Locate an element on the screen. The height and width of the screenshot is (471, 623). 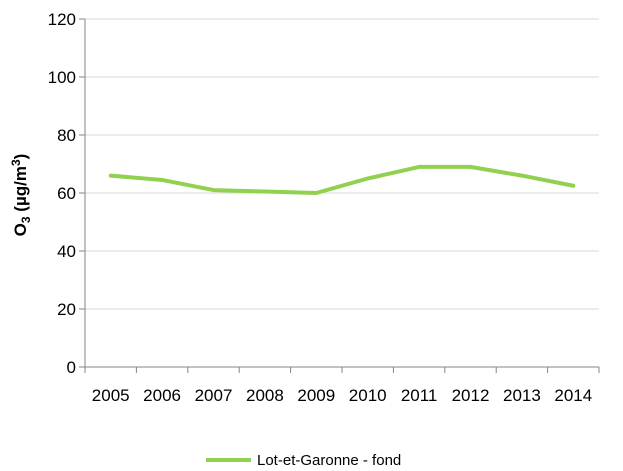
y-tick-label-0: 0 is located at coordinates (71, 367).